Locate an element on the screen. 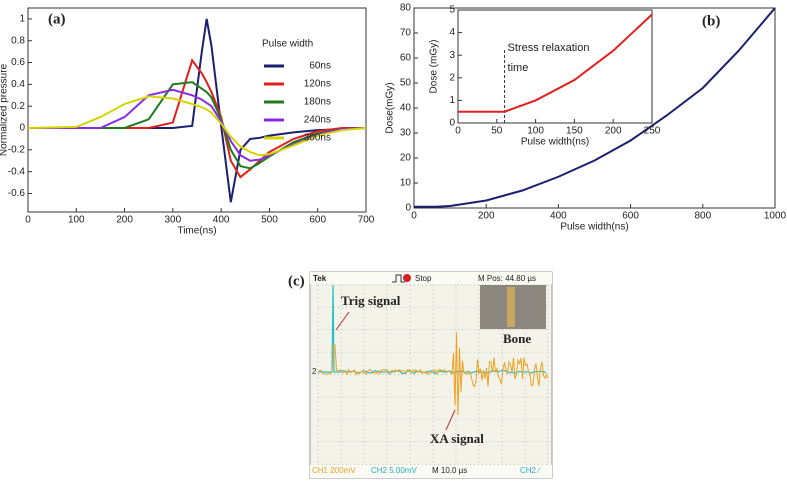  x-tick-label: 700 is located at coordinates (366, 220).